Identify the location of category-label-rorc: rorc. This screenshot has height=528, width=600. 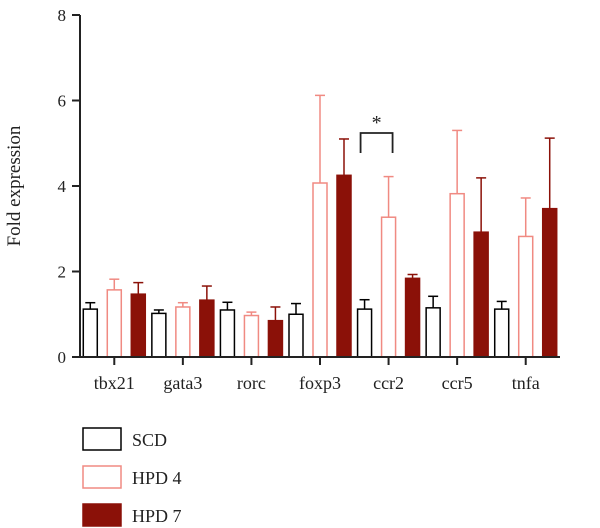
(251, 383).